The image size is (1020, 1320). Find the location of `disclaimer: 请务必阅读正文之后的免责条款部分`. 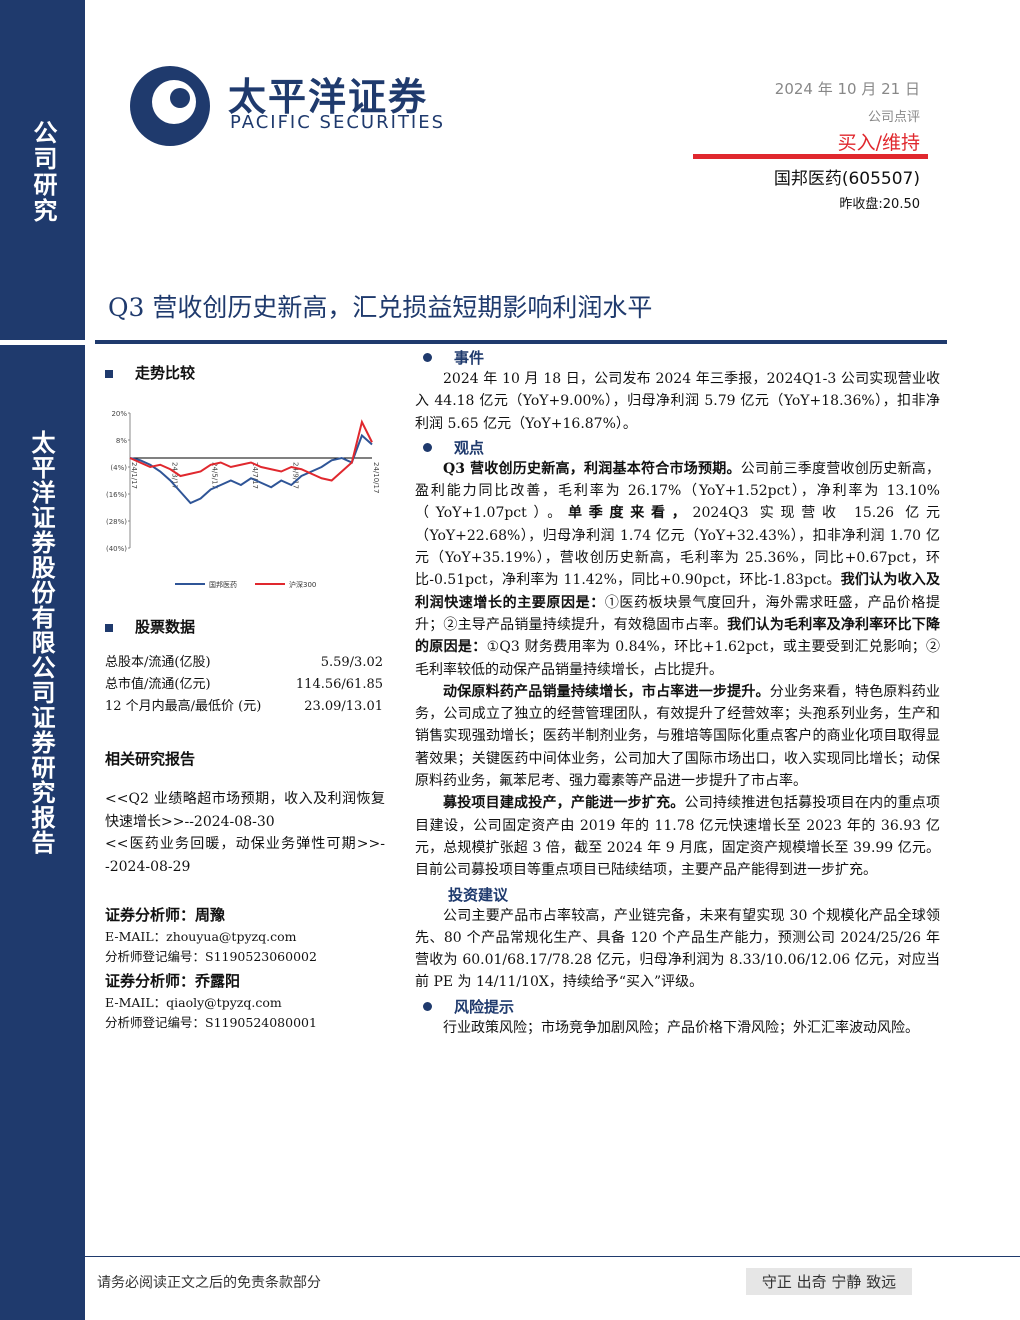

disclaimer: 请务必阅读正文之后的免责条款部分 is located at coordinates (209, 1283).